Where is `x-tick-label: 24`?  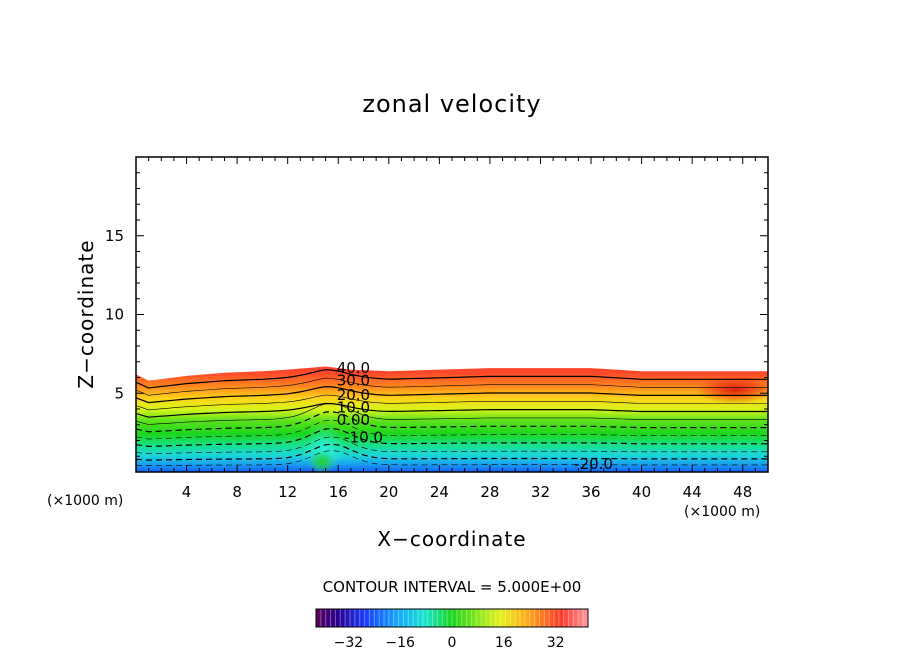
x-tick-label: 24 is located at coordinates (439, 492).